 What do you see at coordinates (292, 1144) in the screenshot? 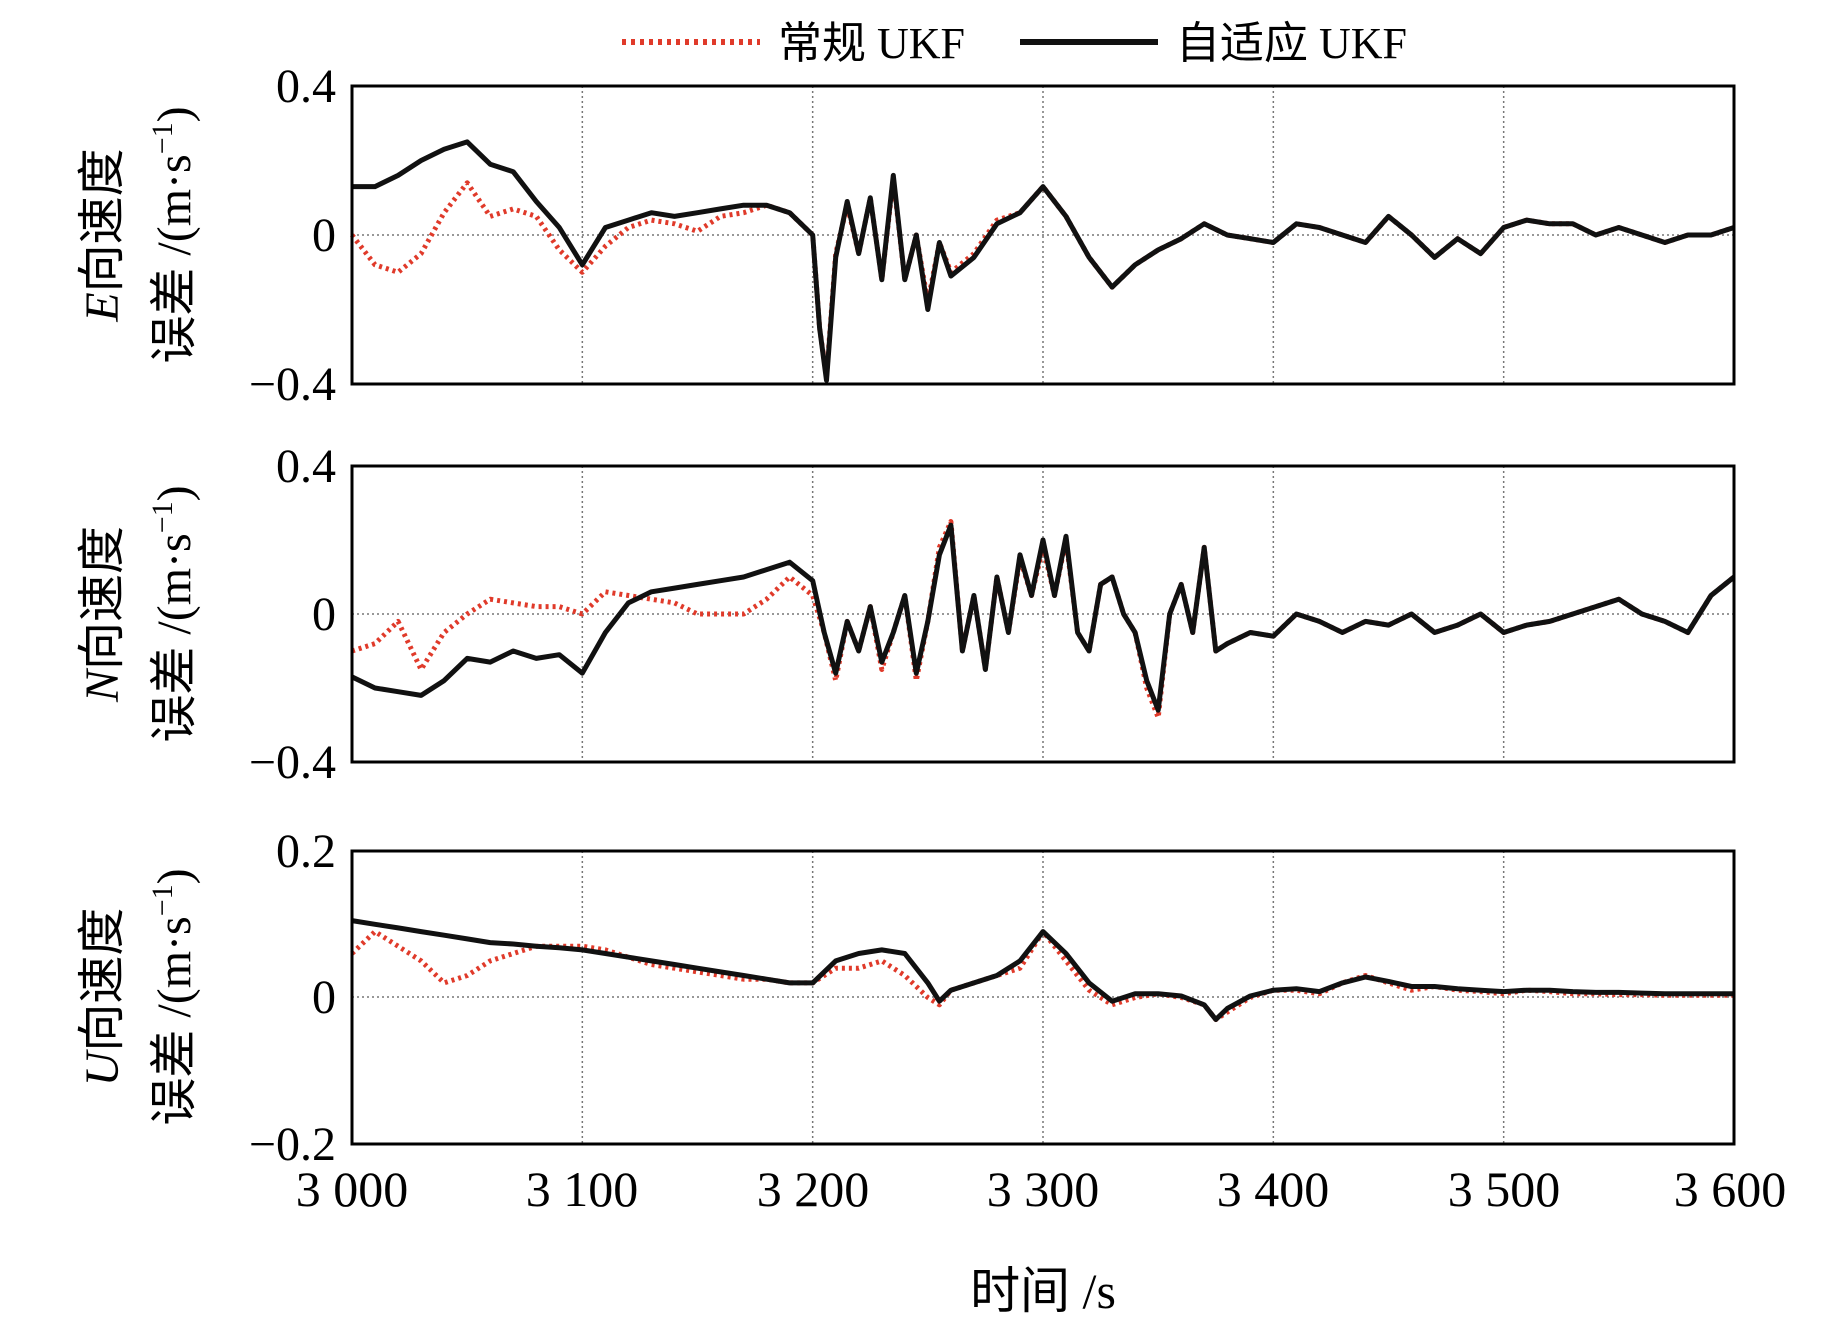
I see `panel-u-ytick-bottom: −0.2` at bounding box center [292, 1144].